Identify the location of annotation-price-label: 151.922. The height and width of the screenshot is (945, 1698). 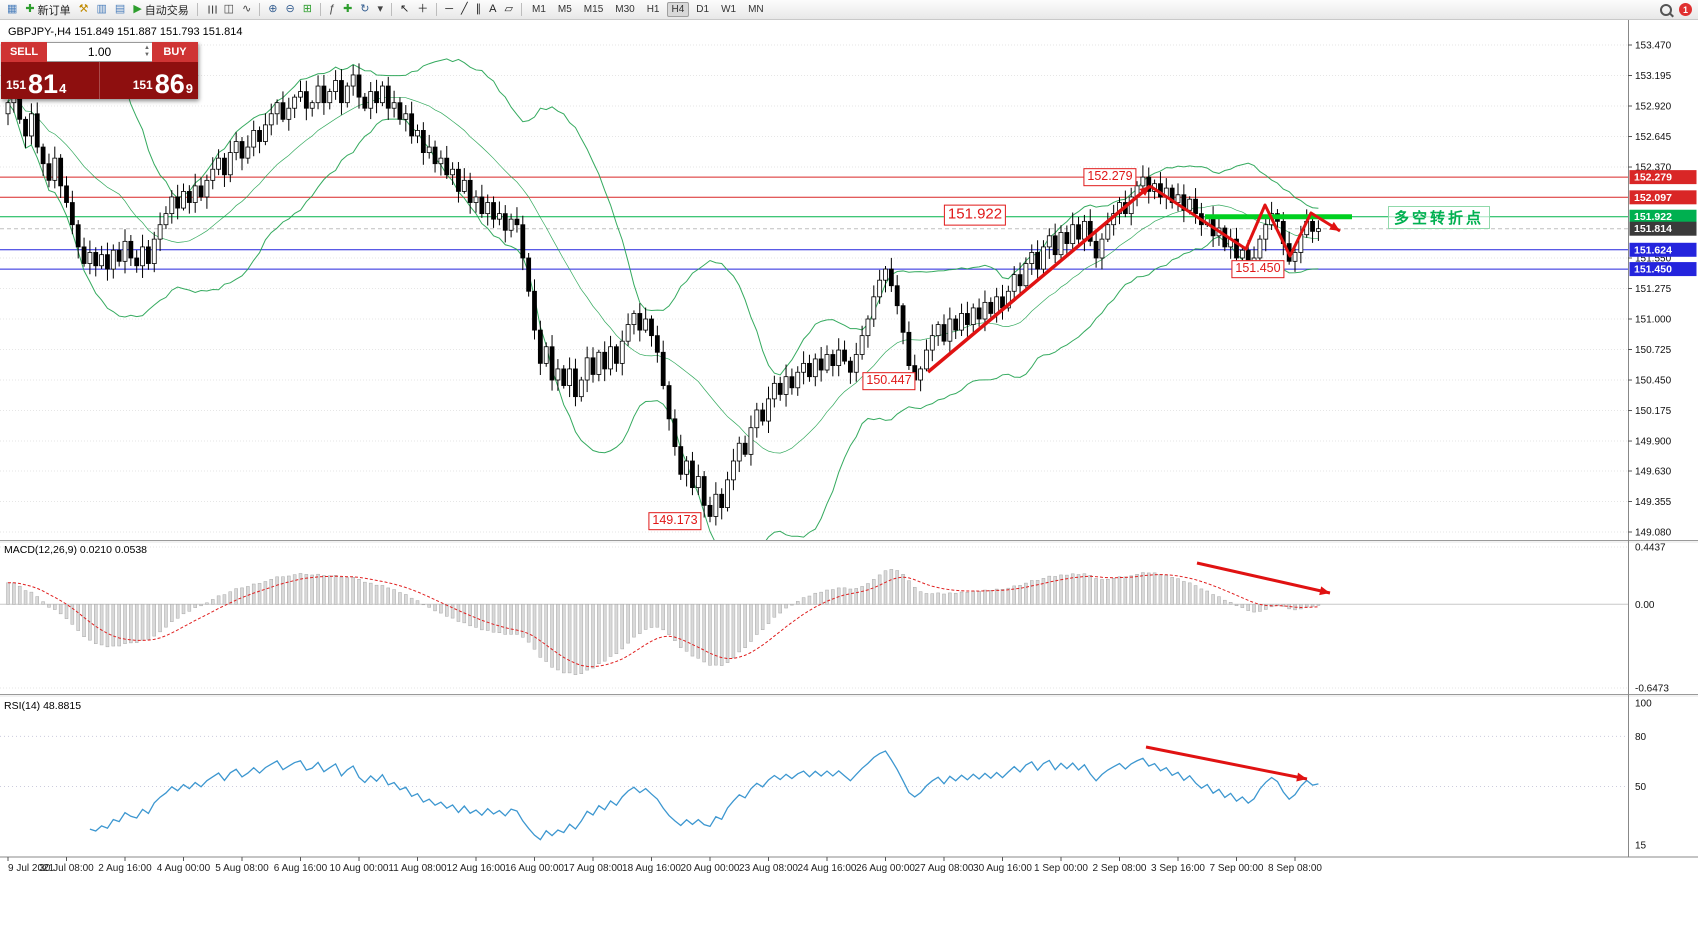
(975, 215).